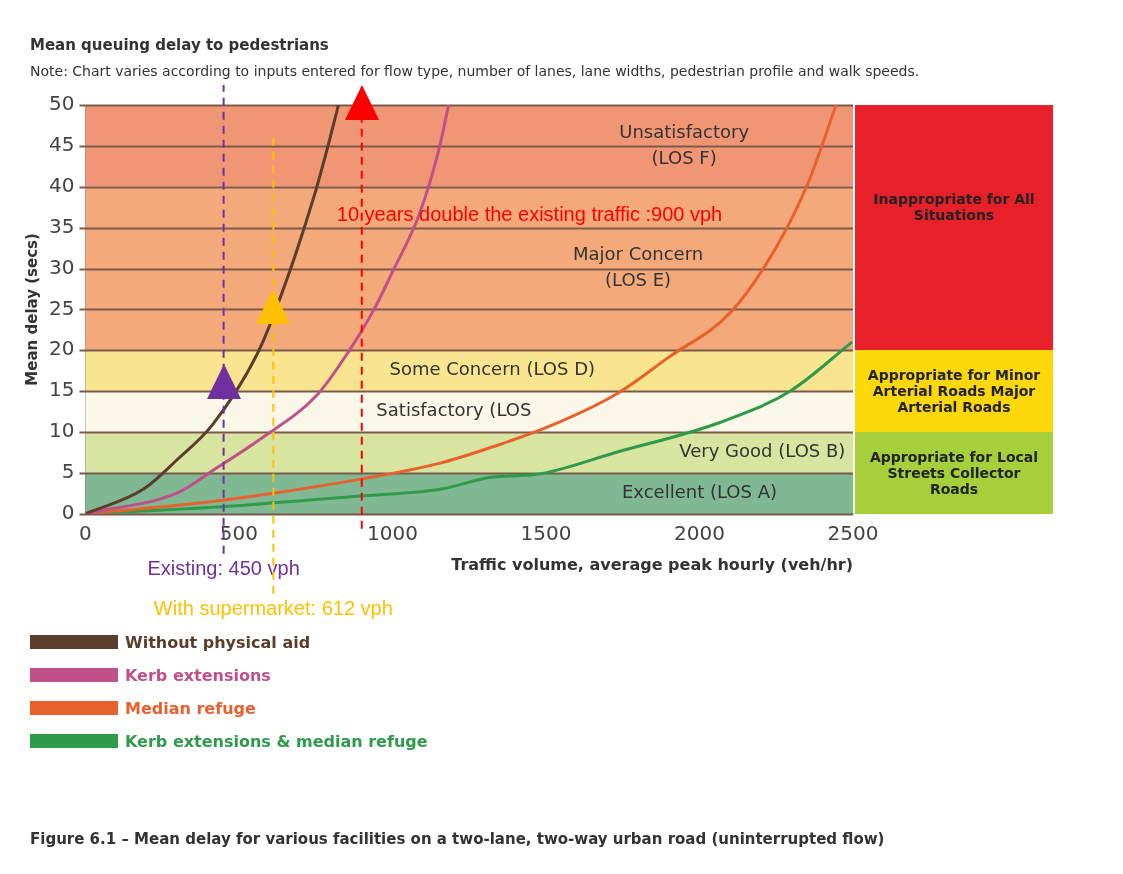 This screenshot has width=1123, height=874. Describe the element at coordinates (457, 838) in the screenshot. I see `caption: Figure 6.1 – Mean delay for various facilities on a two-lane, two-way urban road (uninterrupted flow)` at that location.